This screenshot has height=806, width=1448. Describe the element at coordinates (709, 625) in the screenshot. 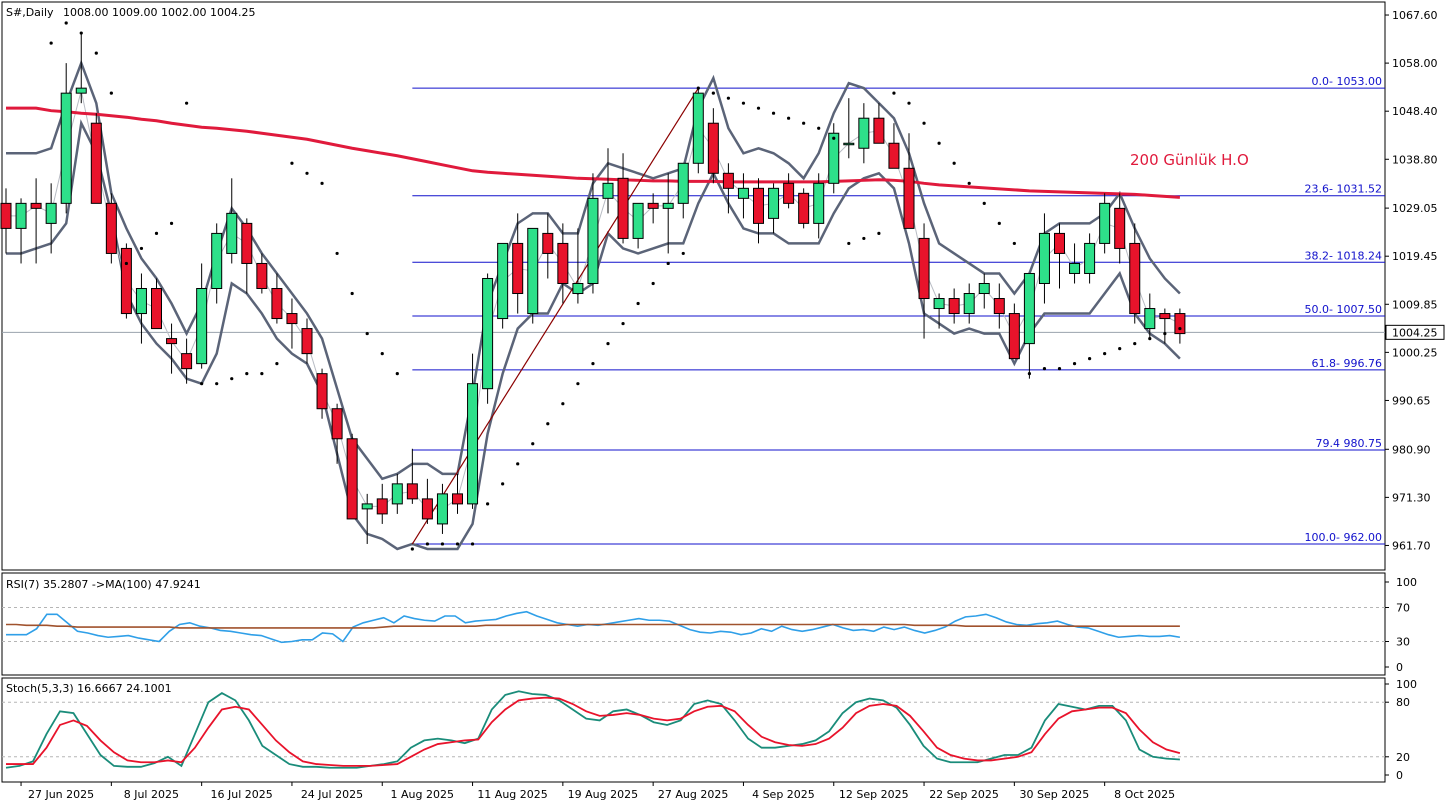

I see `rsi-layer: 100 70 30 0` at that location.